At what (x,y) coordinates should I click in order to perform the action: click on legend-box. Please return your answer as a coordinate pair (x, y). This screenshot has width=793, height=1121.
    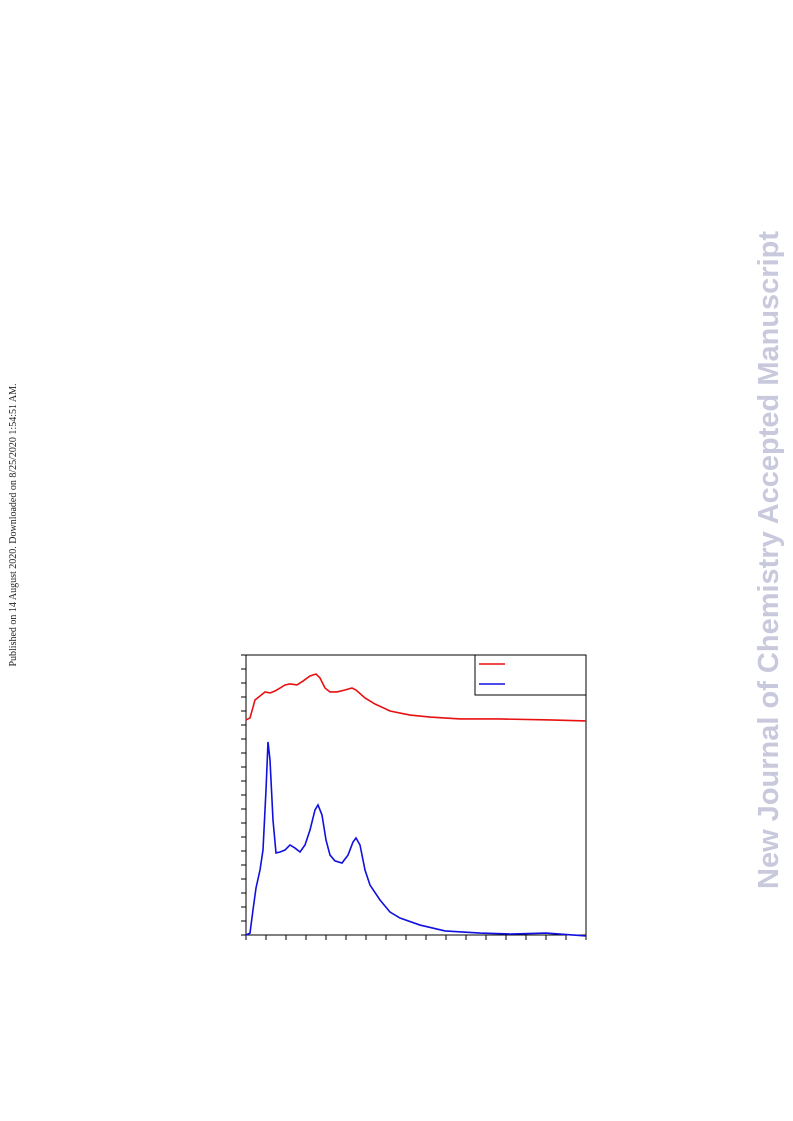
    Looking at the image, I should click on (530, 675).